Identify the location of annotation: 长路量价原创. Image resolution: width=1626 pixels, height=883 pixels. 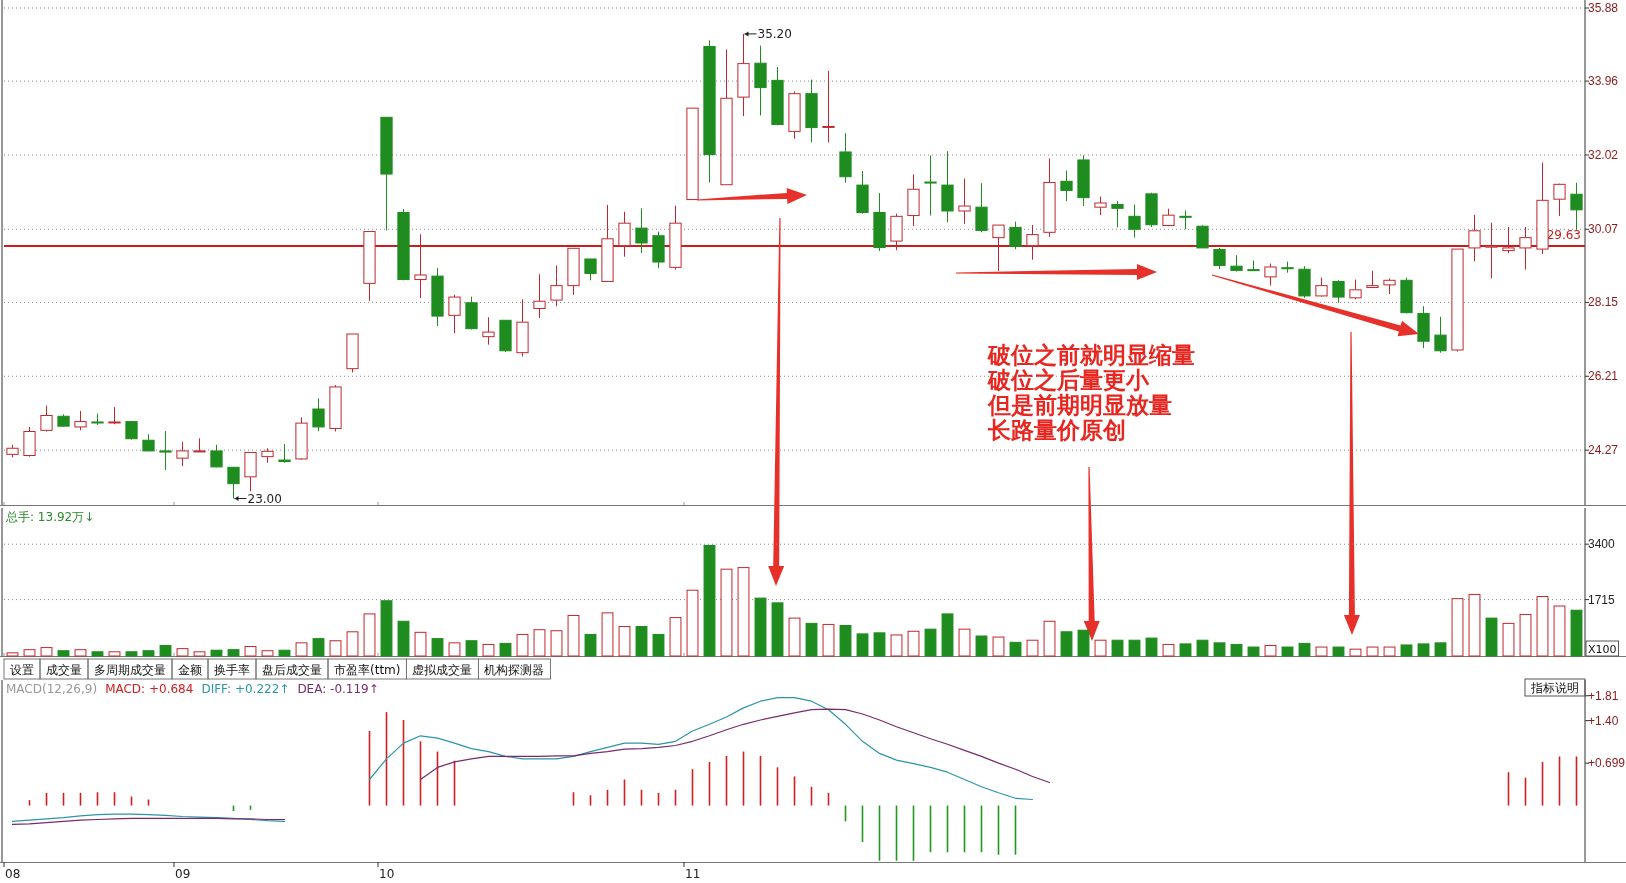
(1056, 430).